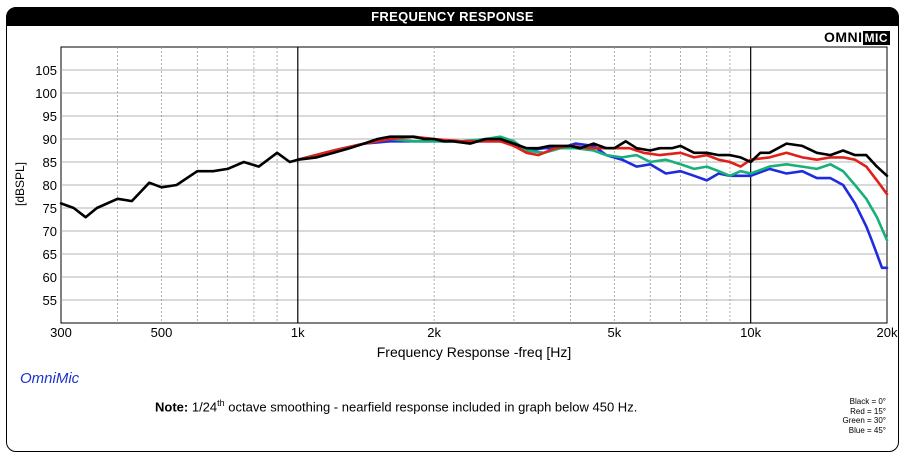 This screenshot has height=459, width=907. I want to click on omnimic-logo: OMNI MIC, so click(857, 37).